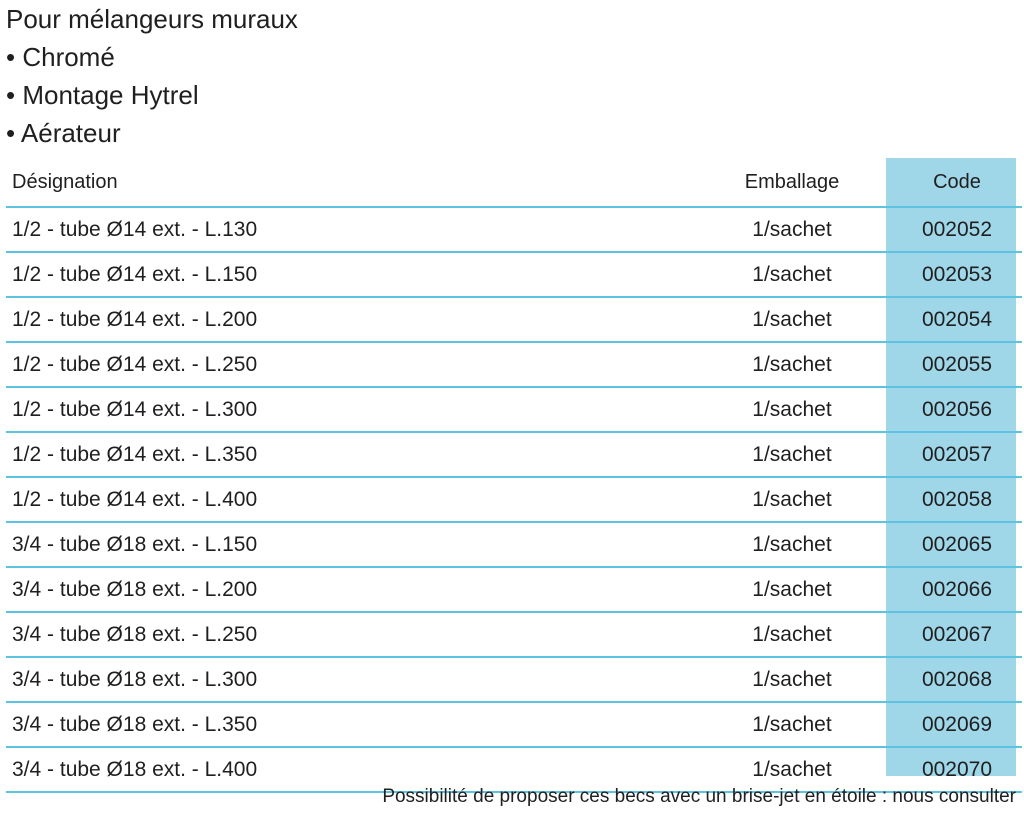 The height and width of the screenshot is (818, 1024). I want to click on cell-code: 002052, so click(957, 230).